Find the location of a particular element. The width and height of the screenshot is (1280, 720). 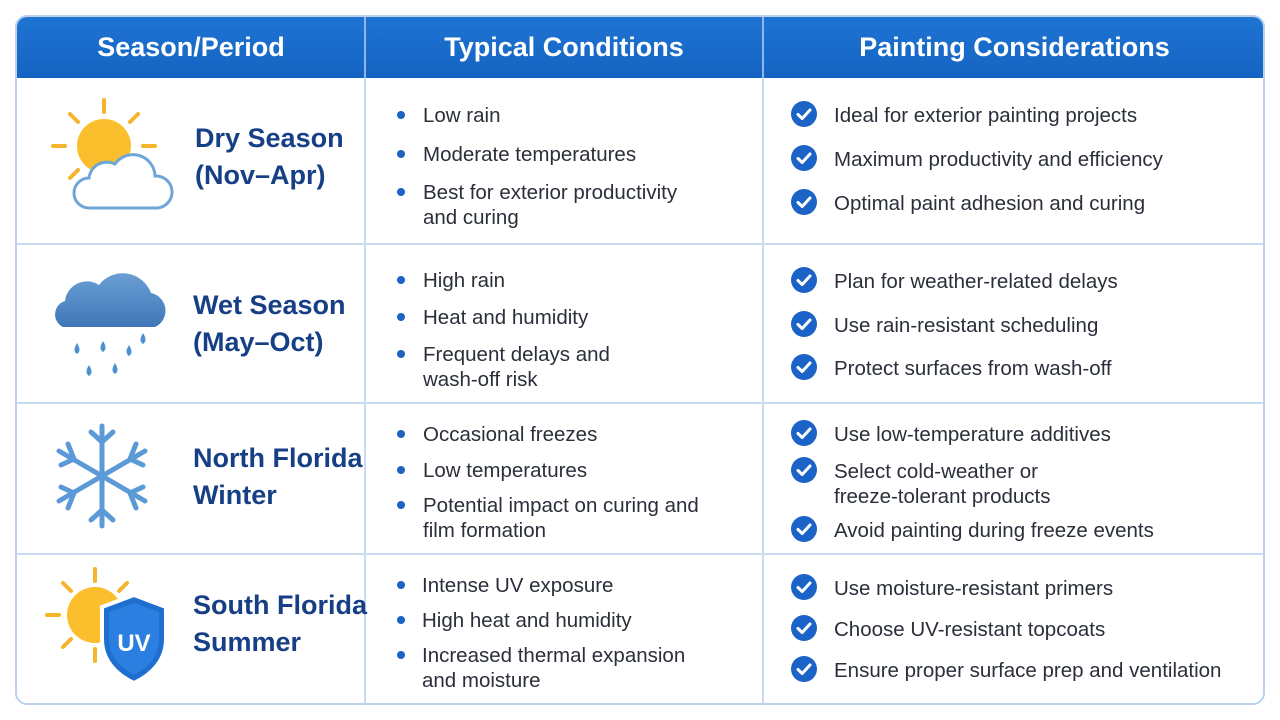

uv-label: UV is located at coordinates (133, 643).